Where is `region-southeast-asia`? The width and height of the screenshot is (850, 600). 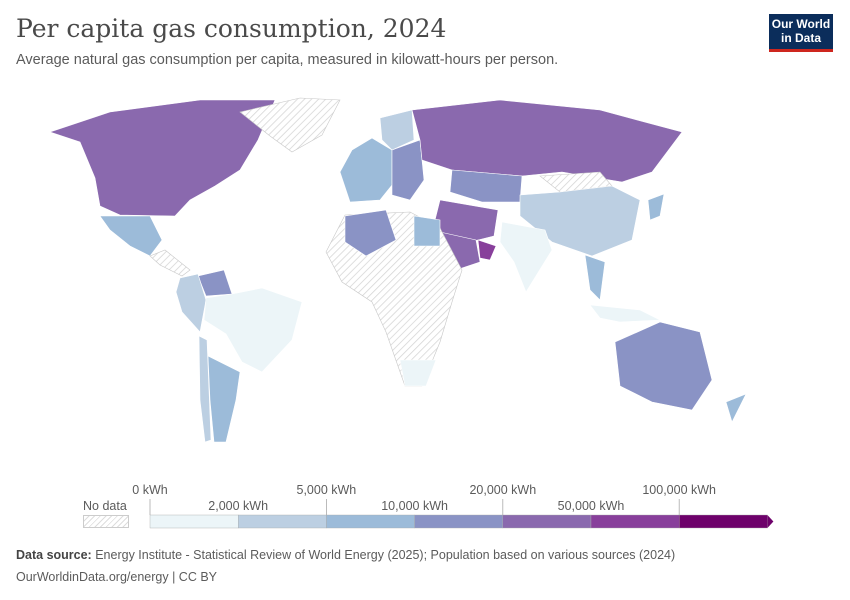
region-southeast-asia is located at coordinates (595, 277).